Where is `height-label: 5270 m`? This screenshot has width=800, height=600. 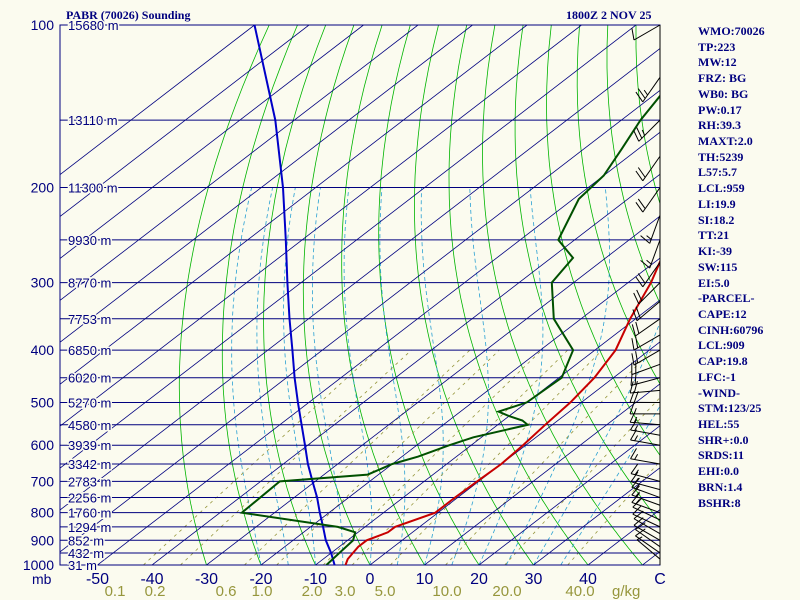 height-label: 5270 m is located at coordinates (89, 402).